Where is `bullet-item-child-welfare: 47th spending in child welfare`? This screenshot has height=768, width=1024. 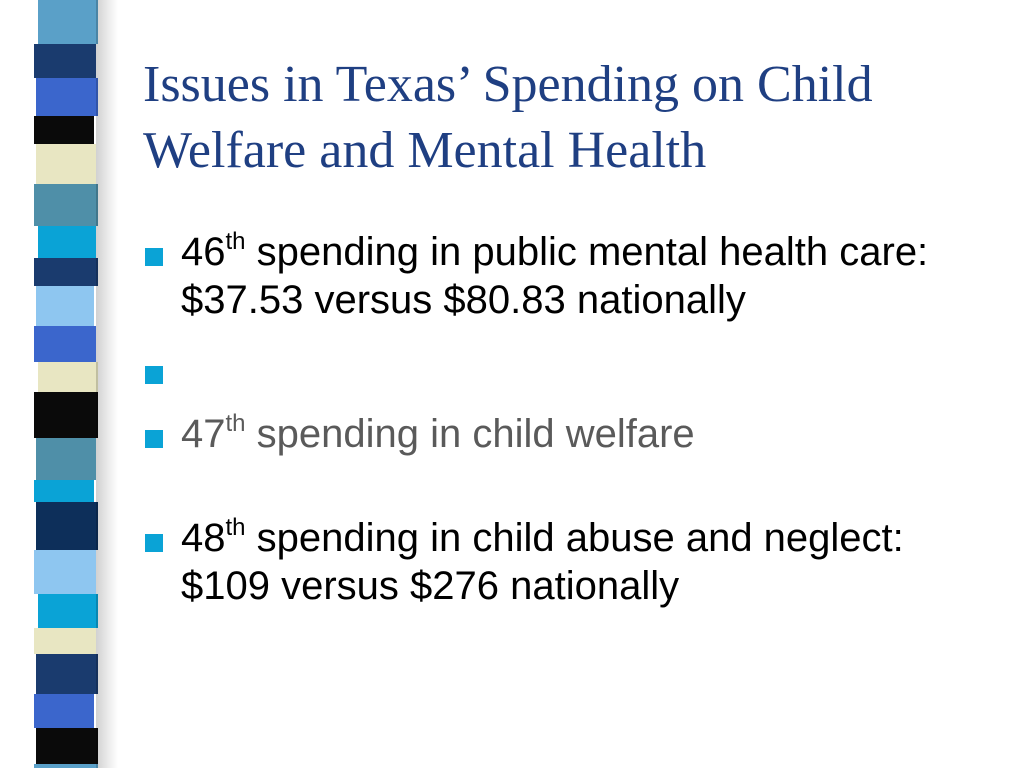 bullet-item-child-welfare: 47th spending in child welfare is located at coordinates (573, 434).